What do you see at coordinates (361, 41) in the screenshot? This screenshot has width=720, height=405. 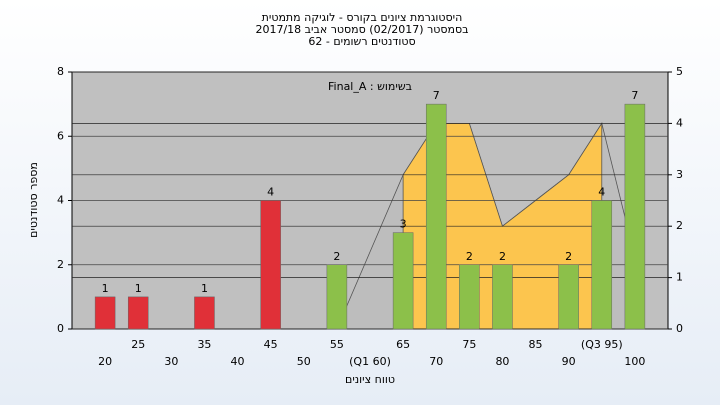 I see `chart-subtitle: סטודנטים רשומים - 62` at bounding box center [361, 41].